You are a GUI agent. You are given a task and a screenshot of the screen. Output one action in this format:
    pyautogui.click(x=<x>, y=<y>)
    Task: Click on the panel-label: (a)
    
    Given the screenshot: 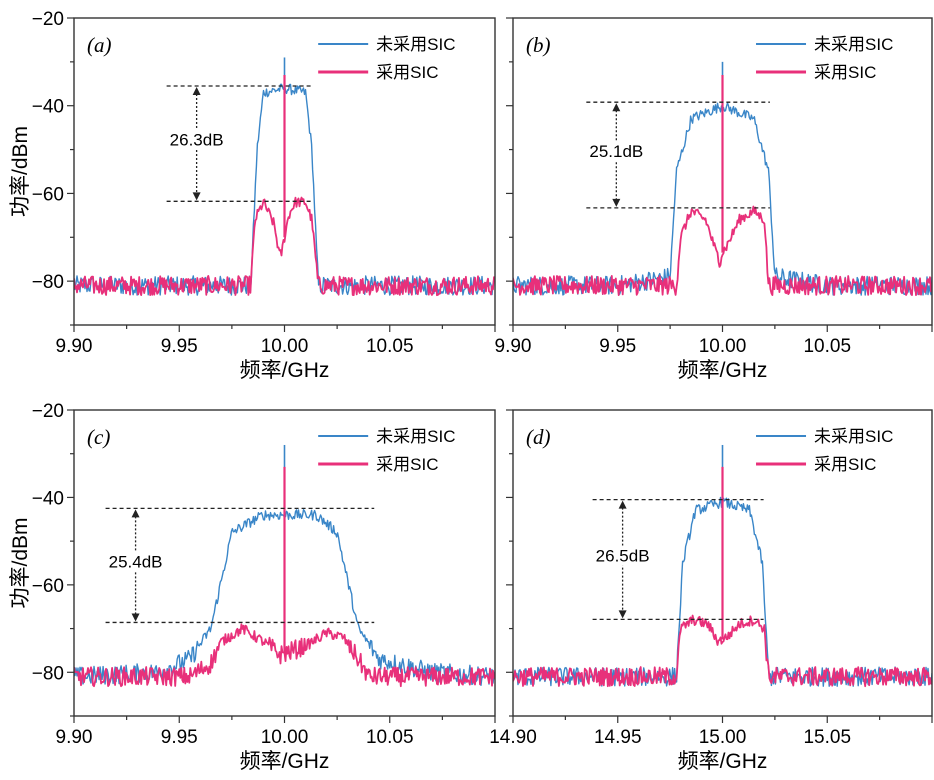 What is the action you would take?
    pyautogui.click(x=99, y=45)
    